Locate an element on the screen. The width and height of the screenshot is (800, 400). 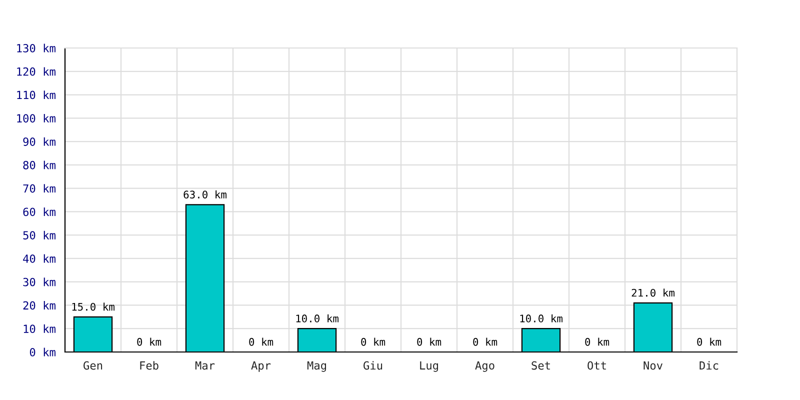
y-tick-label: 10 km is located at coordinates (40, 329).